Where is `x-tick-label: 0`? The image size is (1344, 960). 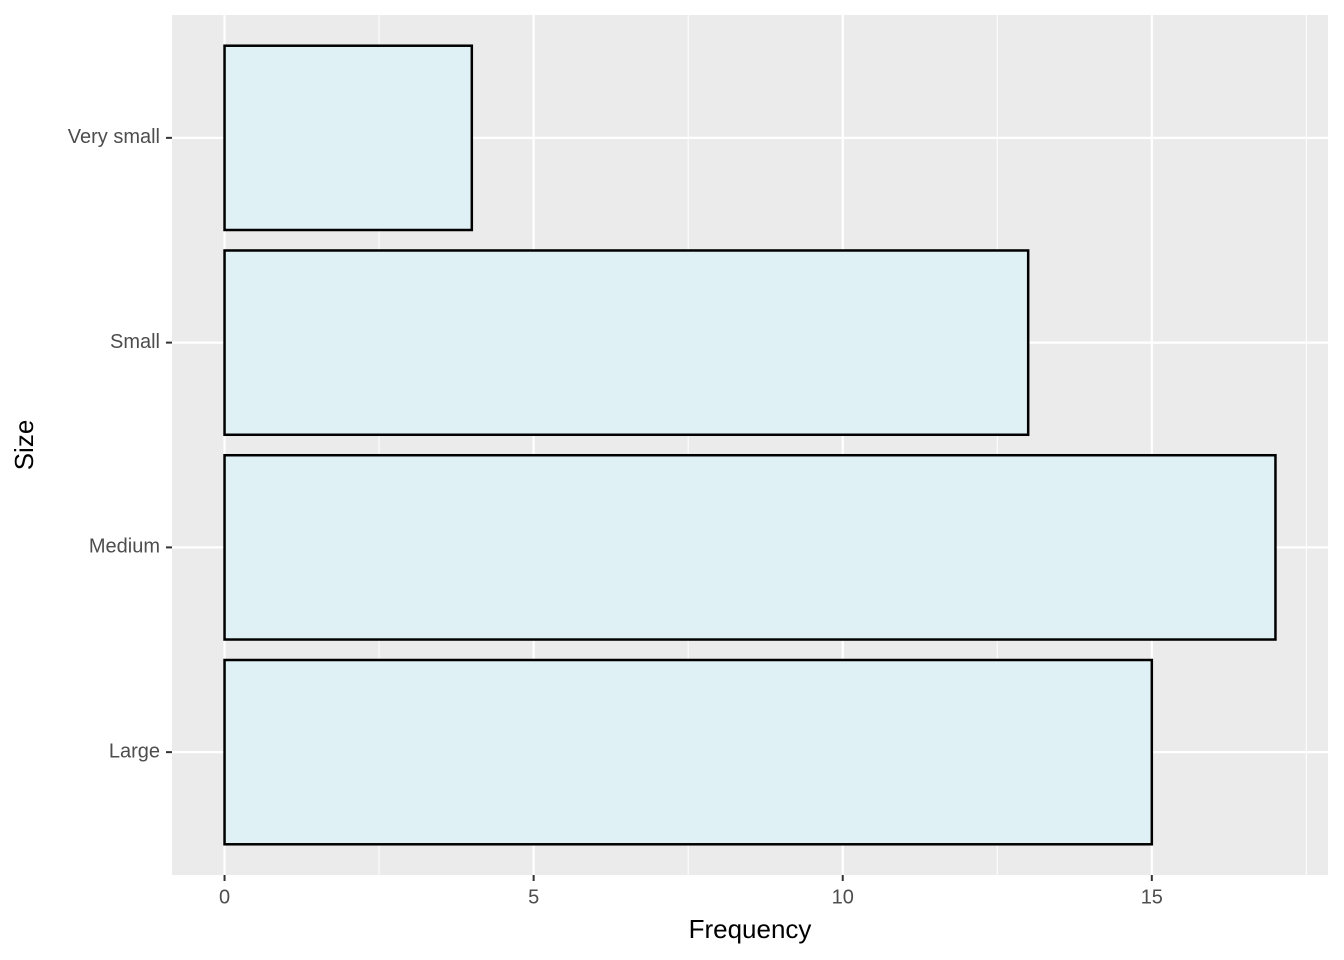 x-tick-label: 0 is located at coordinates (224, 897).